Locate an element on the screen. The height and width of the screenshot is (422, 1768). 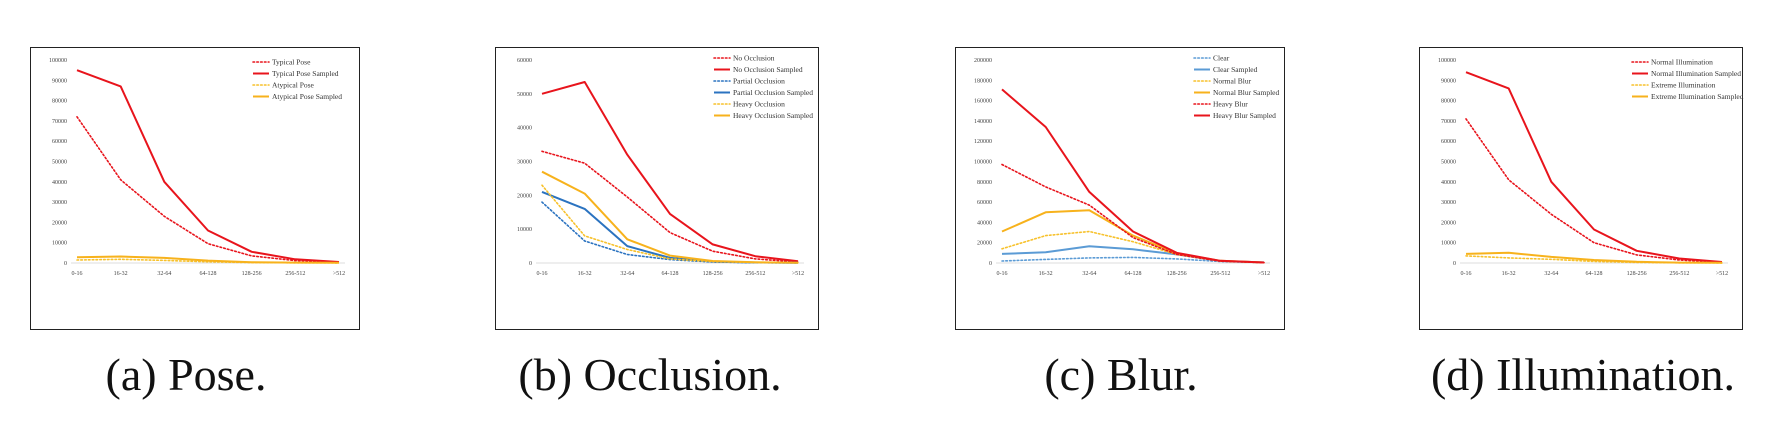
legend-label: Extreme Illumination Sampled is located at coordinates (1697, 96).